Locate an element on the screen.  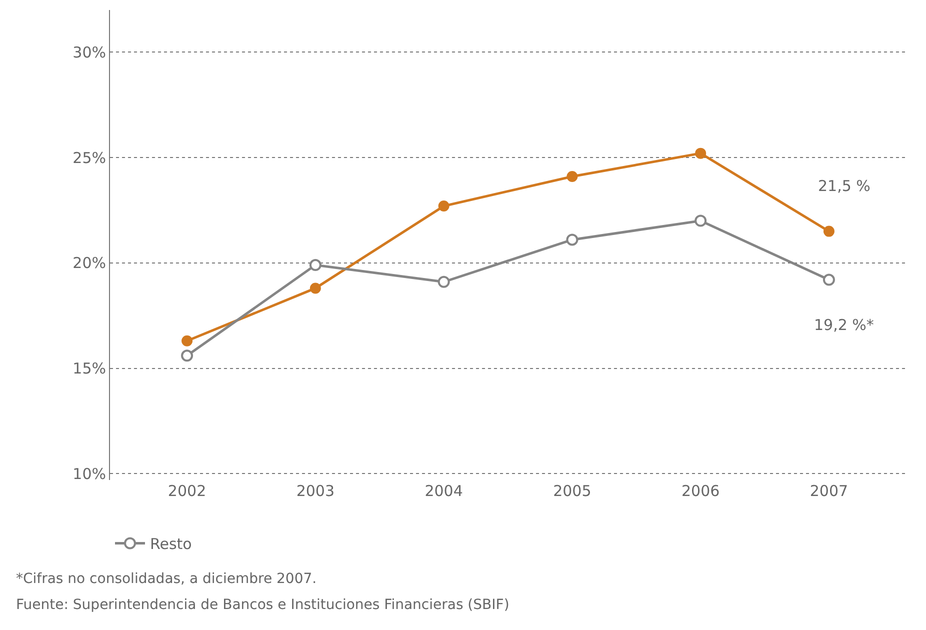
y-tick-label: 30% is located at coordinates (89, 52).